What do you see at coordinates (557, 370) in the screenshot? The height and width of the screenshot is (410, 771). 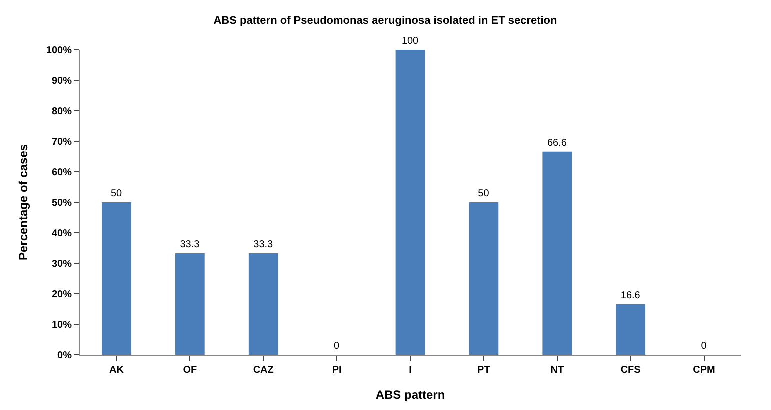 I see `x-tick-label: NT` at bounding box center [557, 370].